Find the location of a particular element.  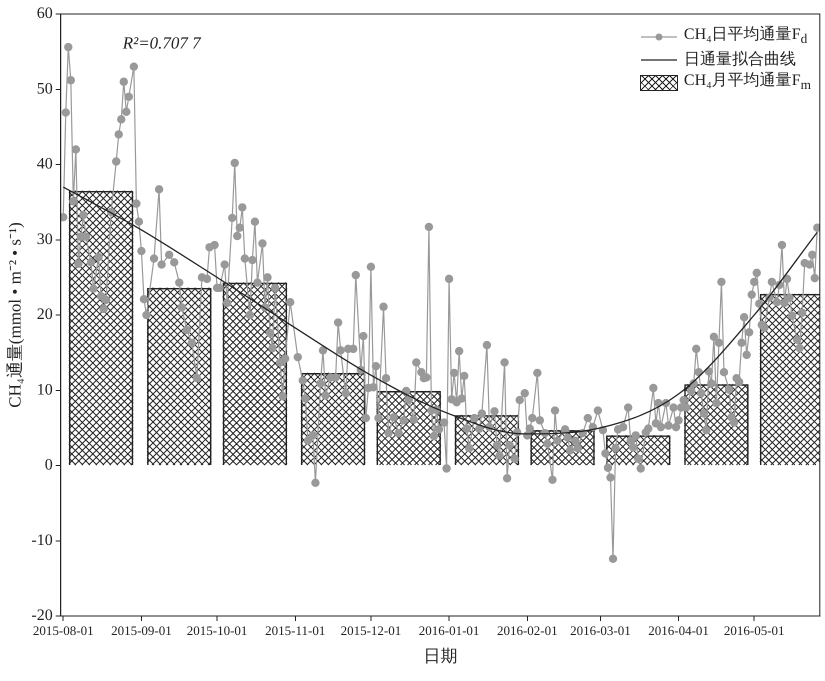

y-axis-title: CH₄通量(mmol • m⁻² • s⁻¹) is located at coordinates (15, 315).